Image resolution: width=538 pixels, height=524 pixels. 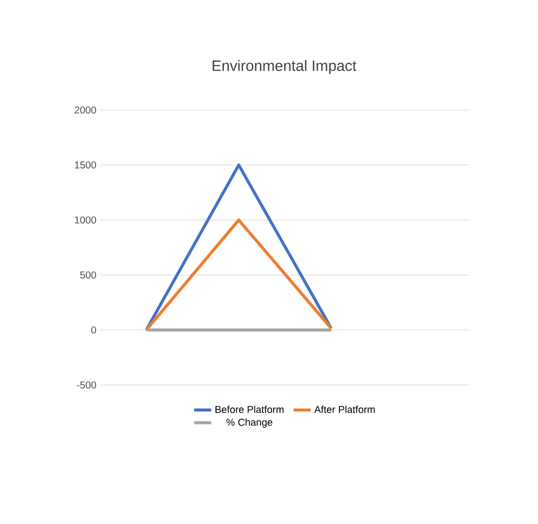 I want to click on chart-title: Environmental Impact, so click(x=284, y=67).